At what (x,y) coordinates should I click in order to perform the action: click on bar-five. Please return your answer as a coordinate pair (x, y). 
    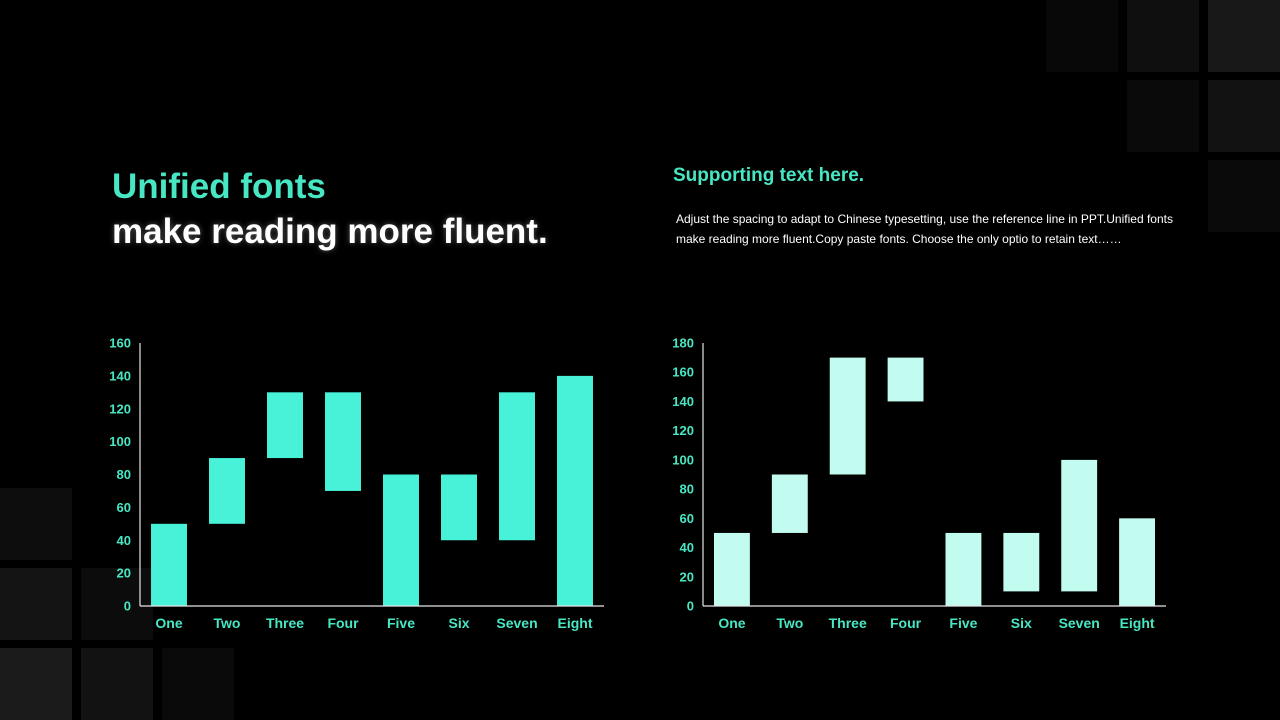
    Looking at the image, I should click on (401, 540).